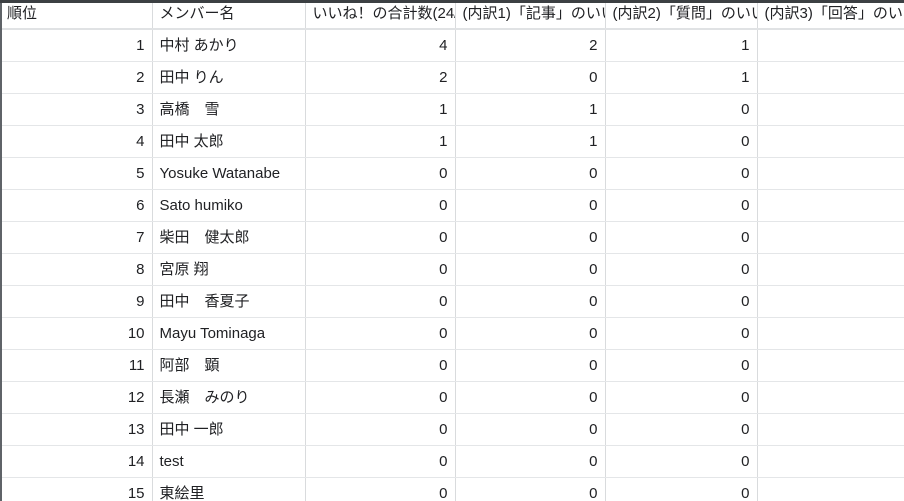 The image size is (904, 501). What do you see at coordinates (380, 15) in the screenshot?
I see `column-header-total: いいね！の合計数(24/0` at bounding box center [380, 15].